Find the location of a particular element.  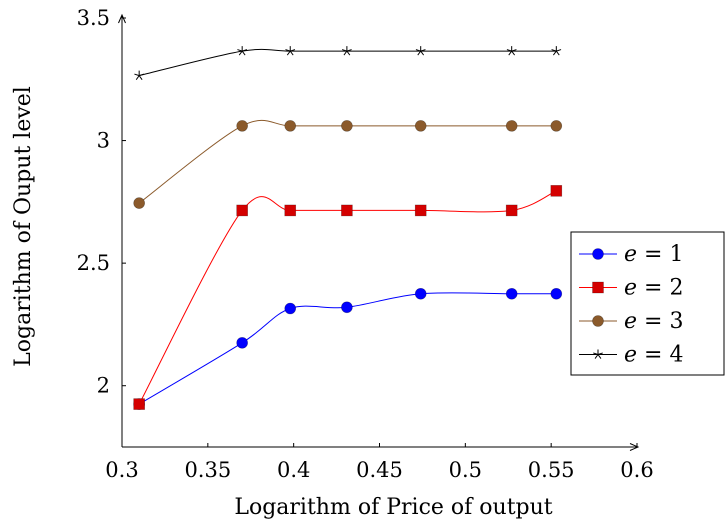

legend-label: e = 4 is located at coordinates (653, 355).